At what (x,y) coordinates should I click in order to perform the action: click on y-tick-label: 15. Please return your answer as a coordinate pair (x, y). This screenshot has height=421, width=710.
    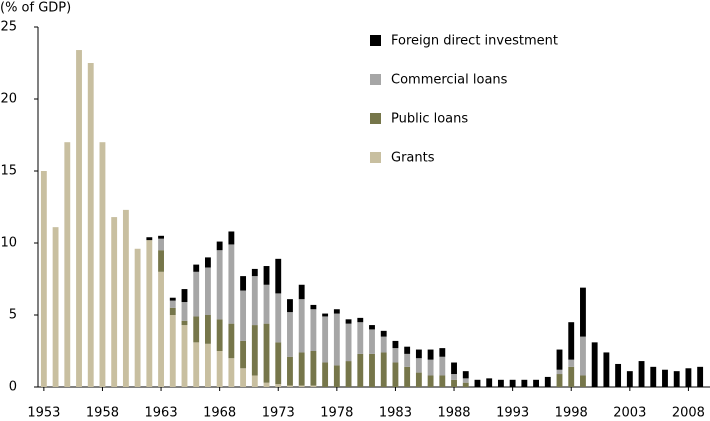
    Looking at the image, I should click on (8, 171).